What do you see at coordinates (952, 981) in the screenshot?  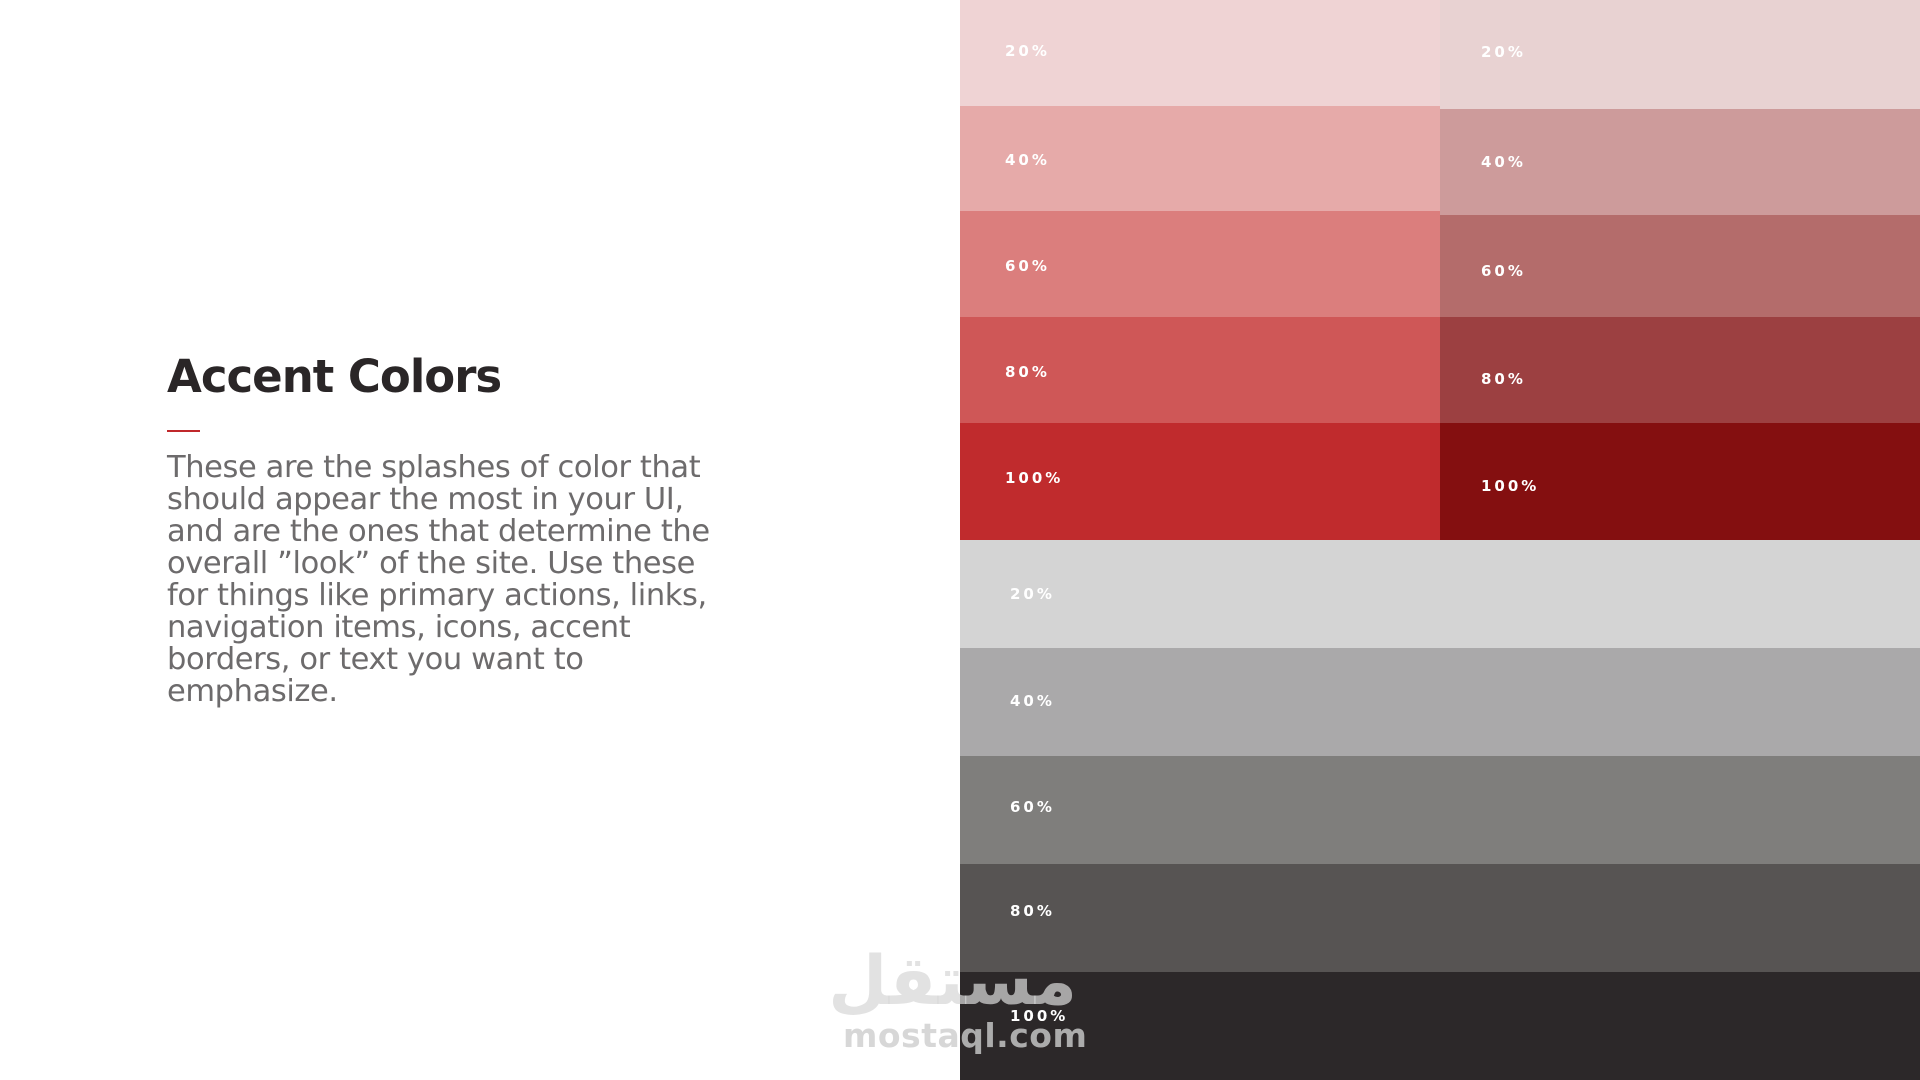 I see `watermark-arabic-text: مستقل` at bounding box center [952, 981].